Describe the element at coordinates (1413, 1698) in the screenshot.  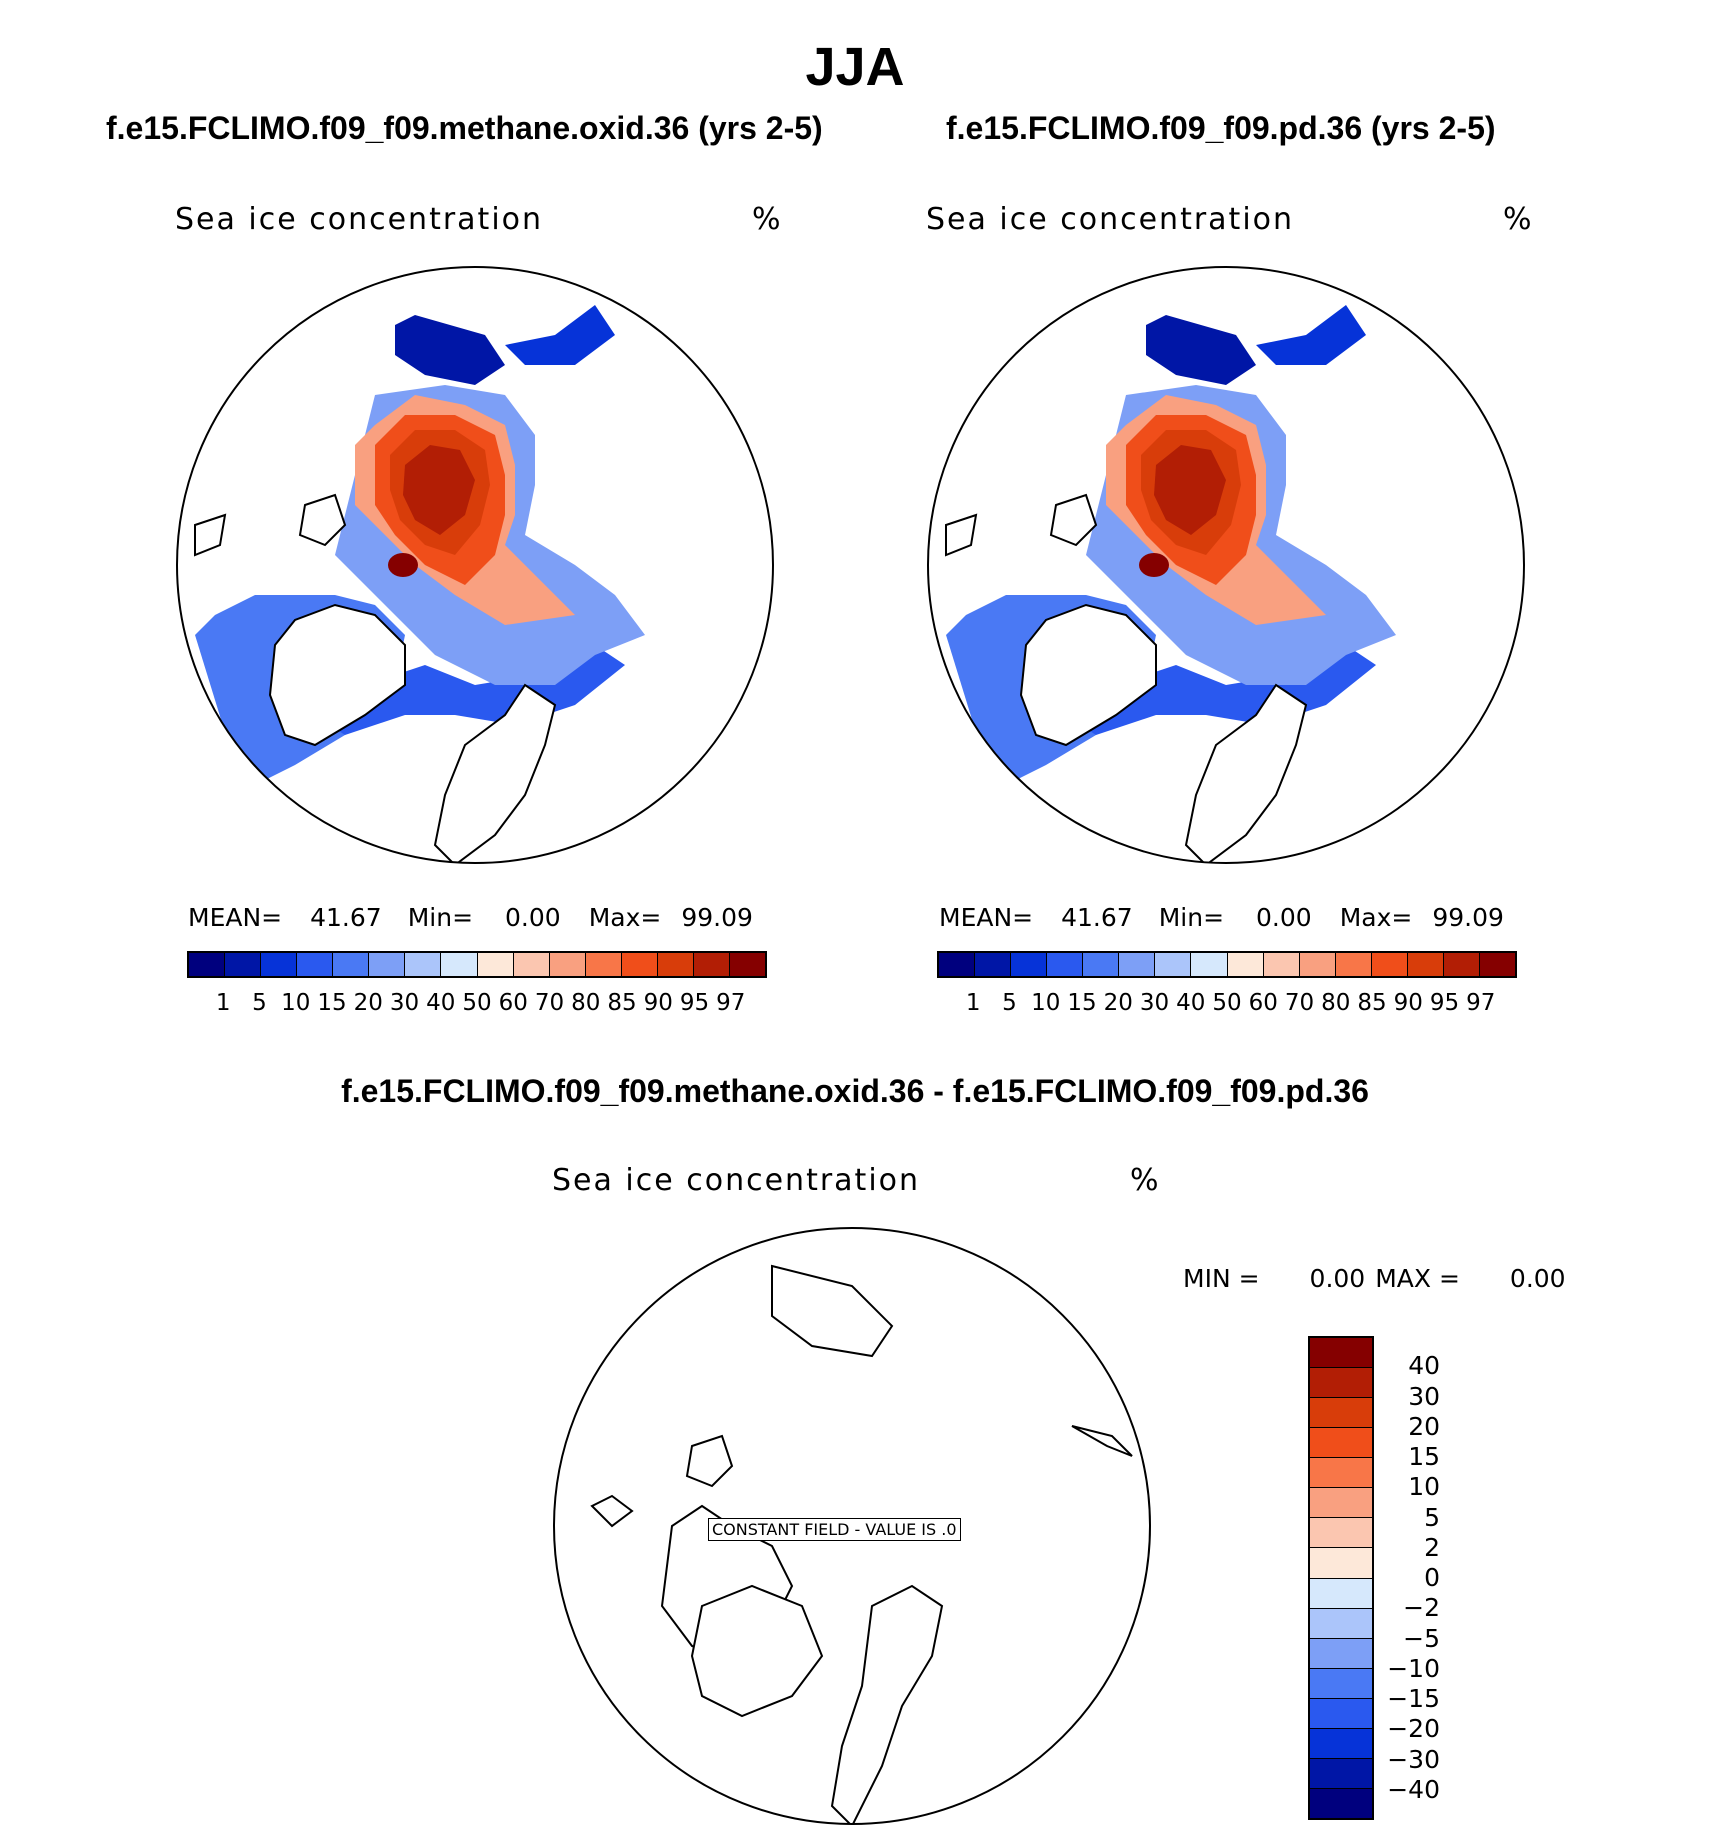
I see `colorbar-tick-label: −15` at that location.